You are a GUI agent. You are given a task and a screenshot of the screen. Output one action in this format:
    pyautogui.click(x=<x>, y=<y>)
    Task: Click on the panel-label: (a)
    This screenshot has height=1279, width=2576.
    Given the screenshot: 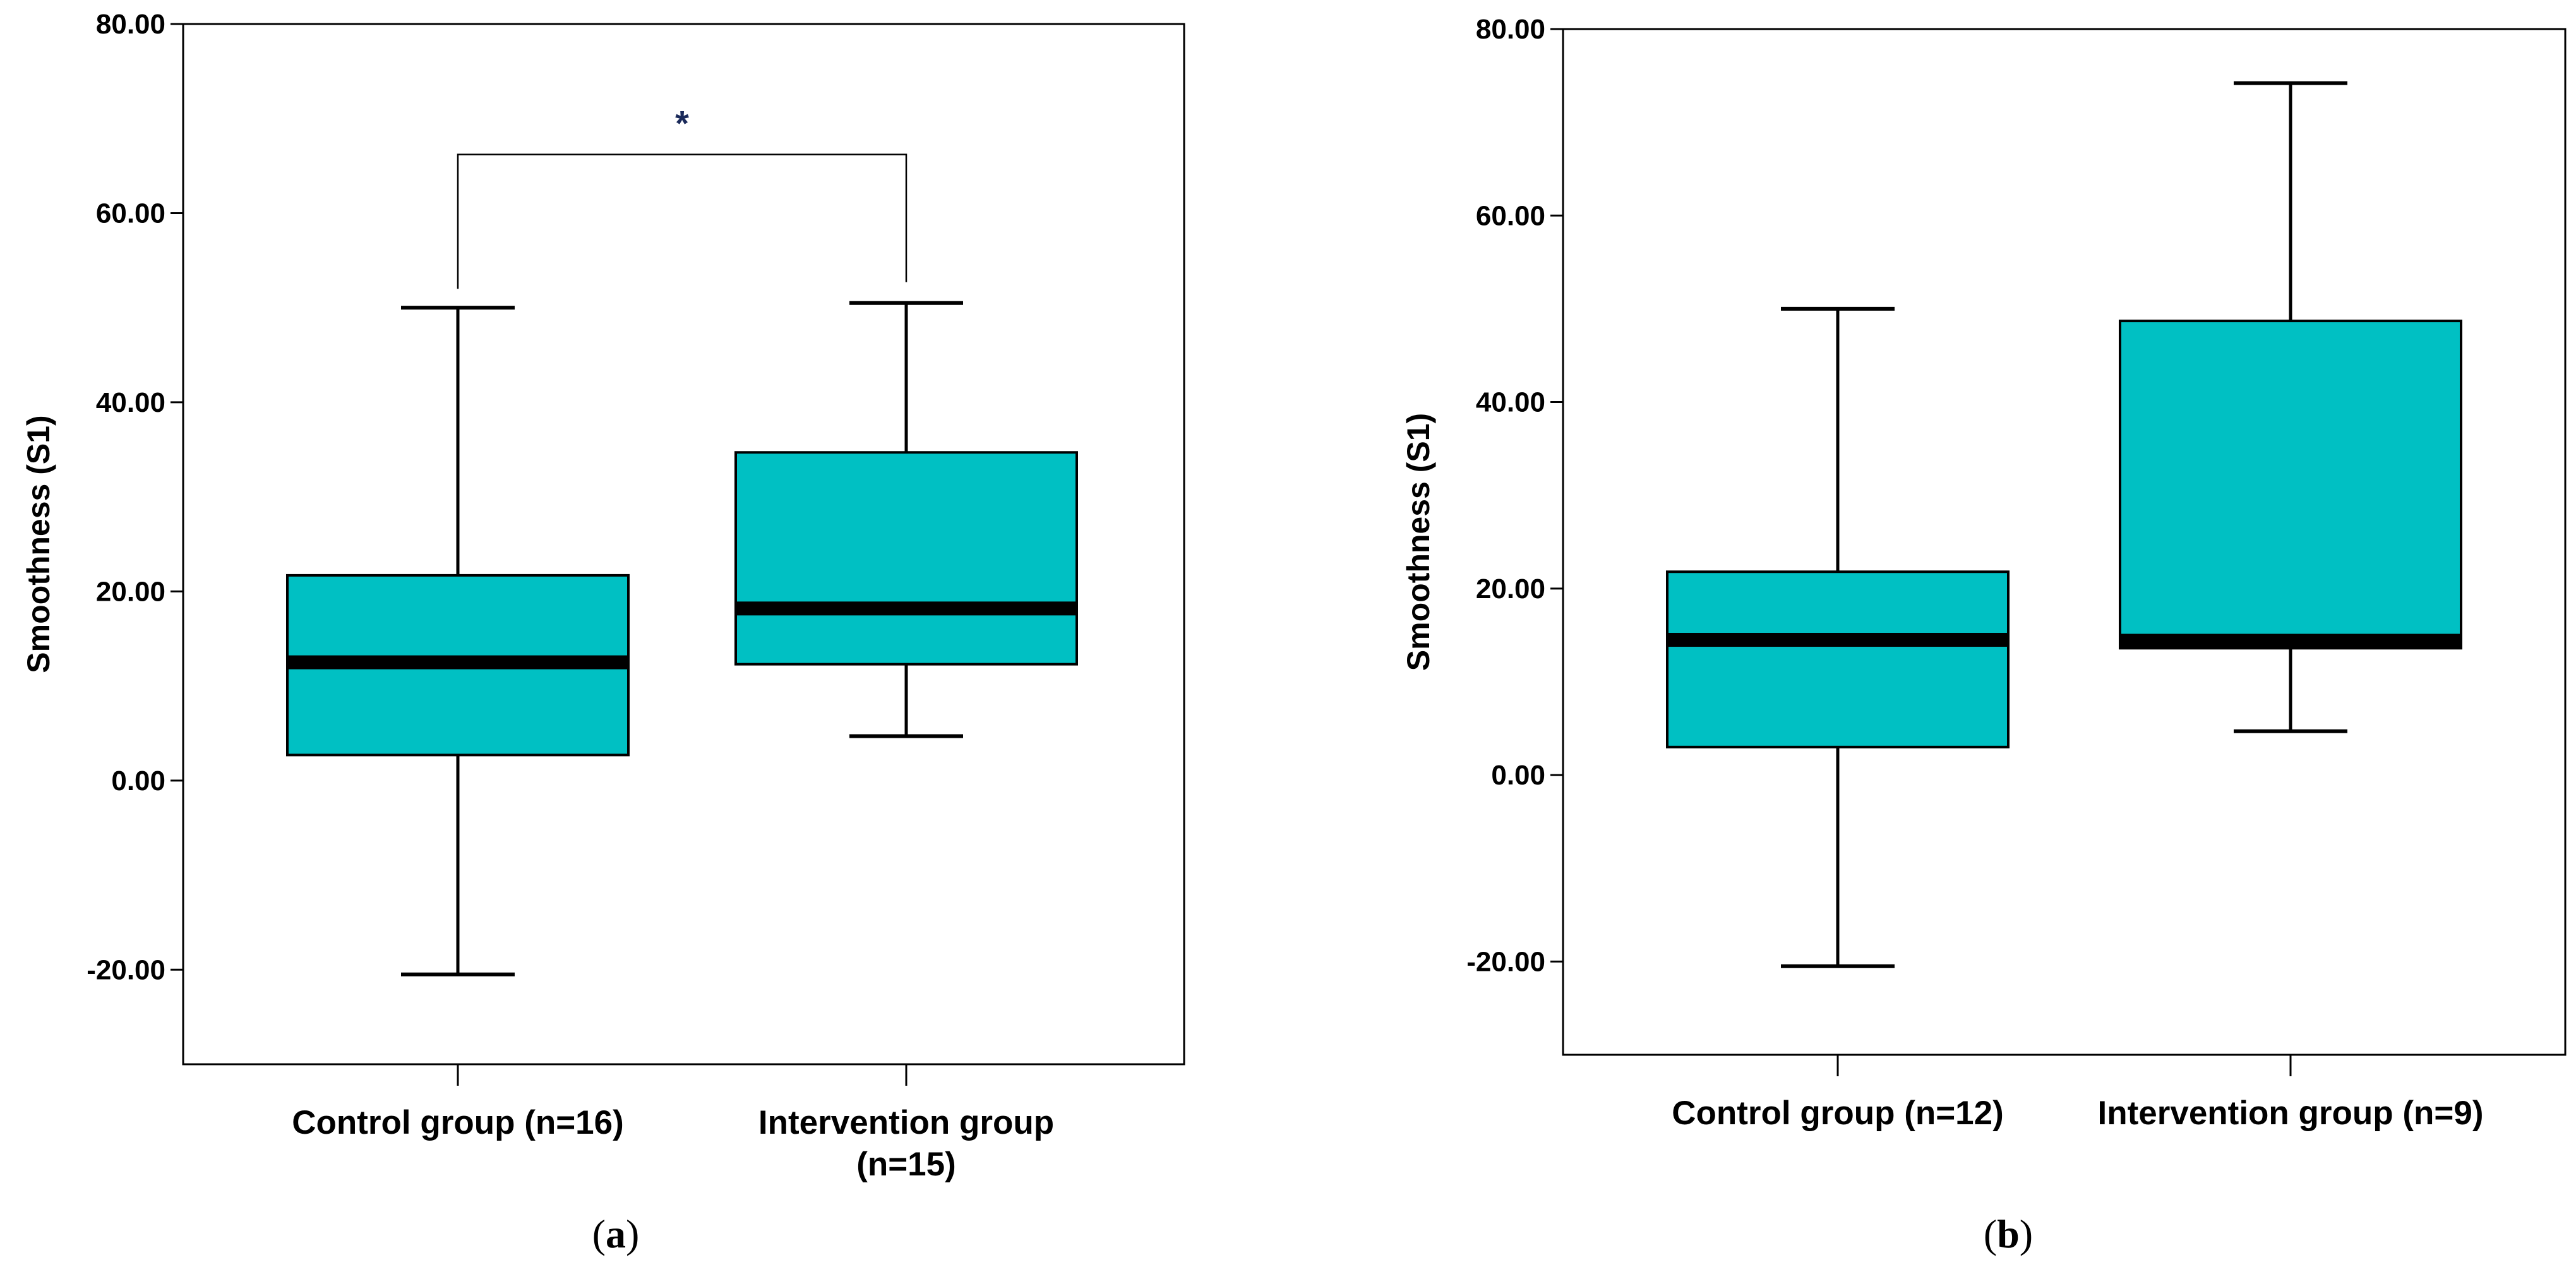 What is the action you would take?
    pyautogui.click(x=616, y=1233)
    